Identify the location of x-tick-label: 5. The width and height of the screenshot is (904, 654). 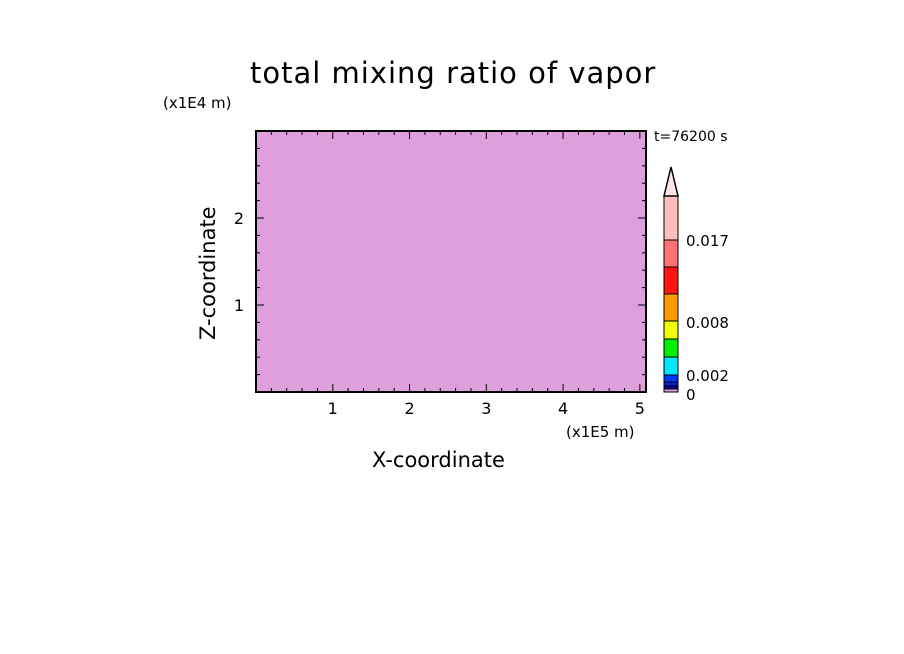
(640, 408).